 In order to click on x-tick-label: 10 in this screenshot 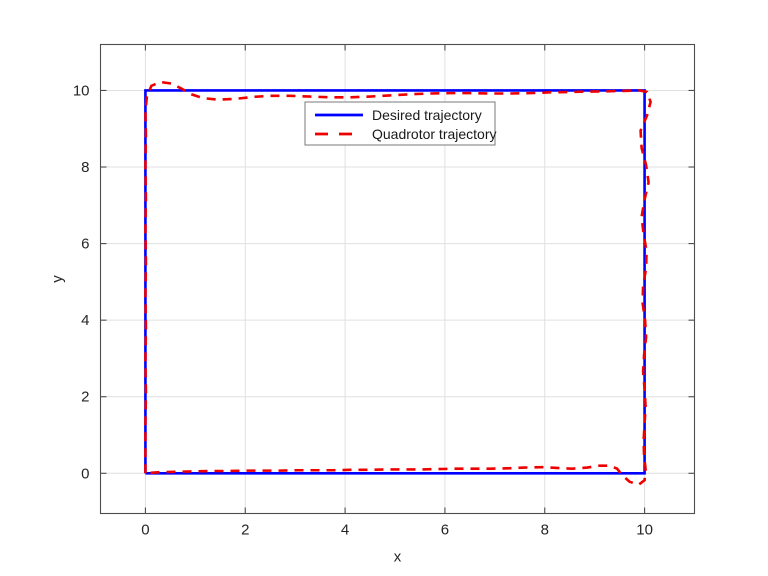, I will do `click(644, 530)`.